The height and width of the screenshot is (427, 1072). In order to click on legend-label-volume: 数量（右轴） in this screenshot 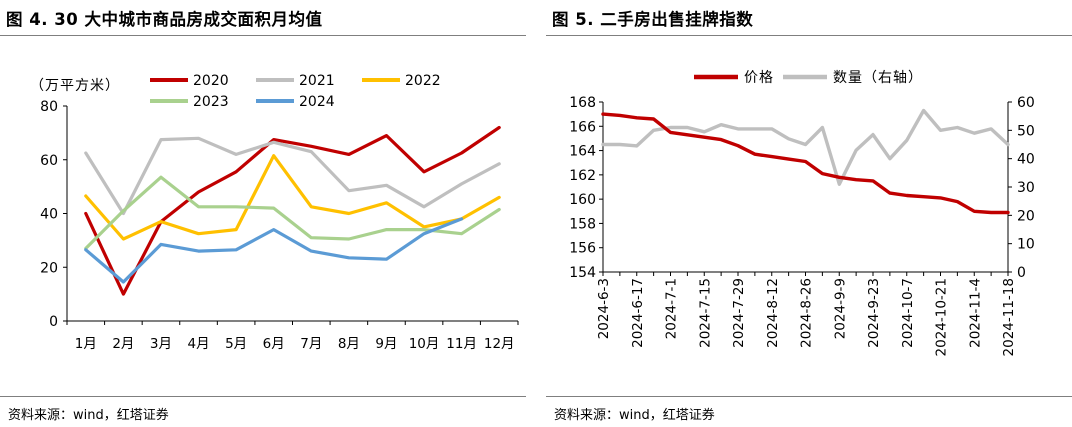, I will do `click(878, 78)`.